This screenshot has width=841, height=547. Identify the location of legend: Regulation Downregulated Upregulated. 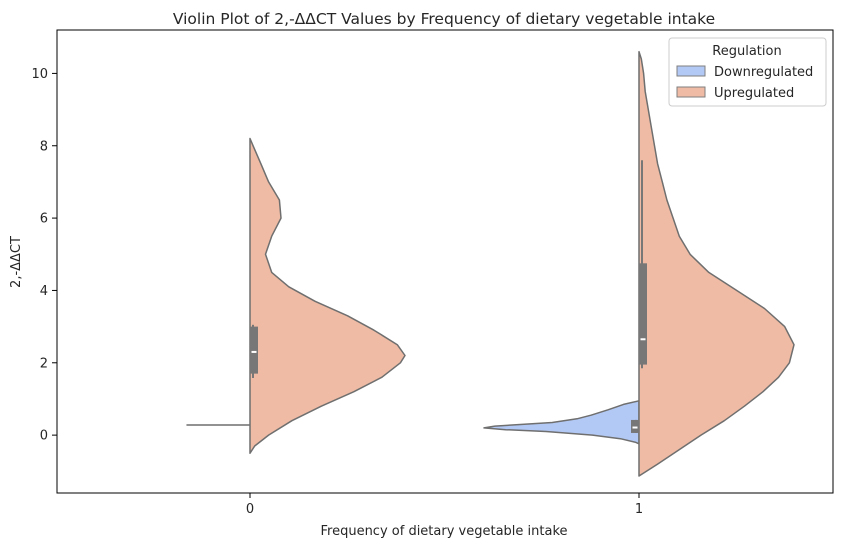
(747, 72).